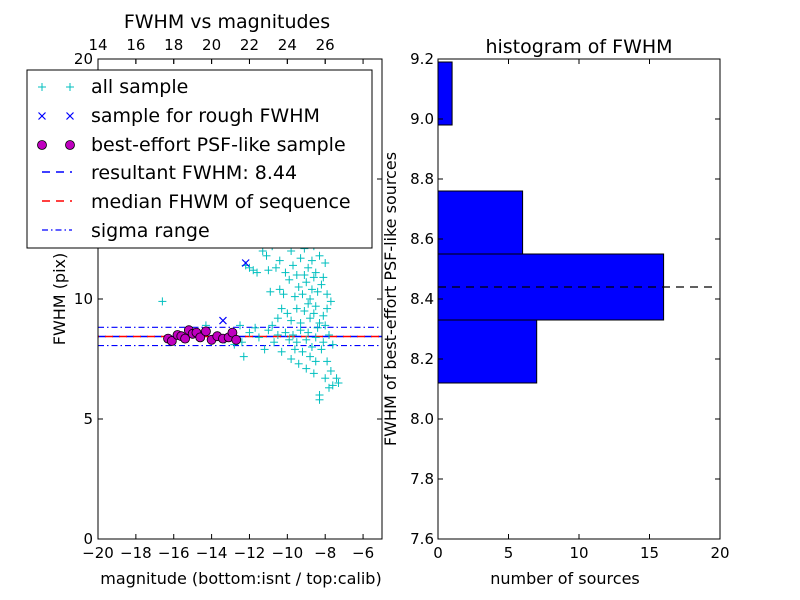 This screenshot has width=800, height=600. What do you see at coordinates (136, 553) in the screenshot?
I see `scatter-x-tick-label: −18` at bounding box center [136, 553].